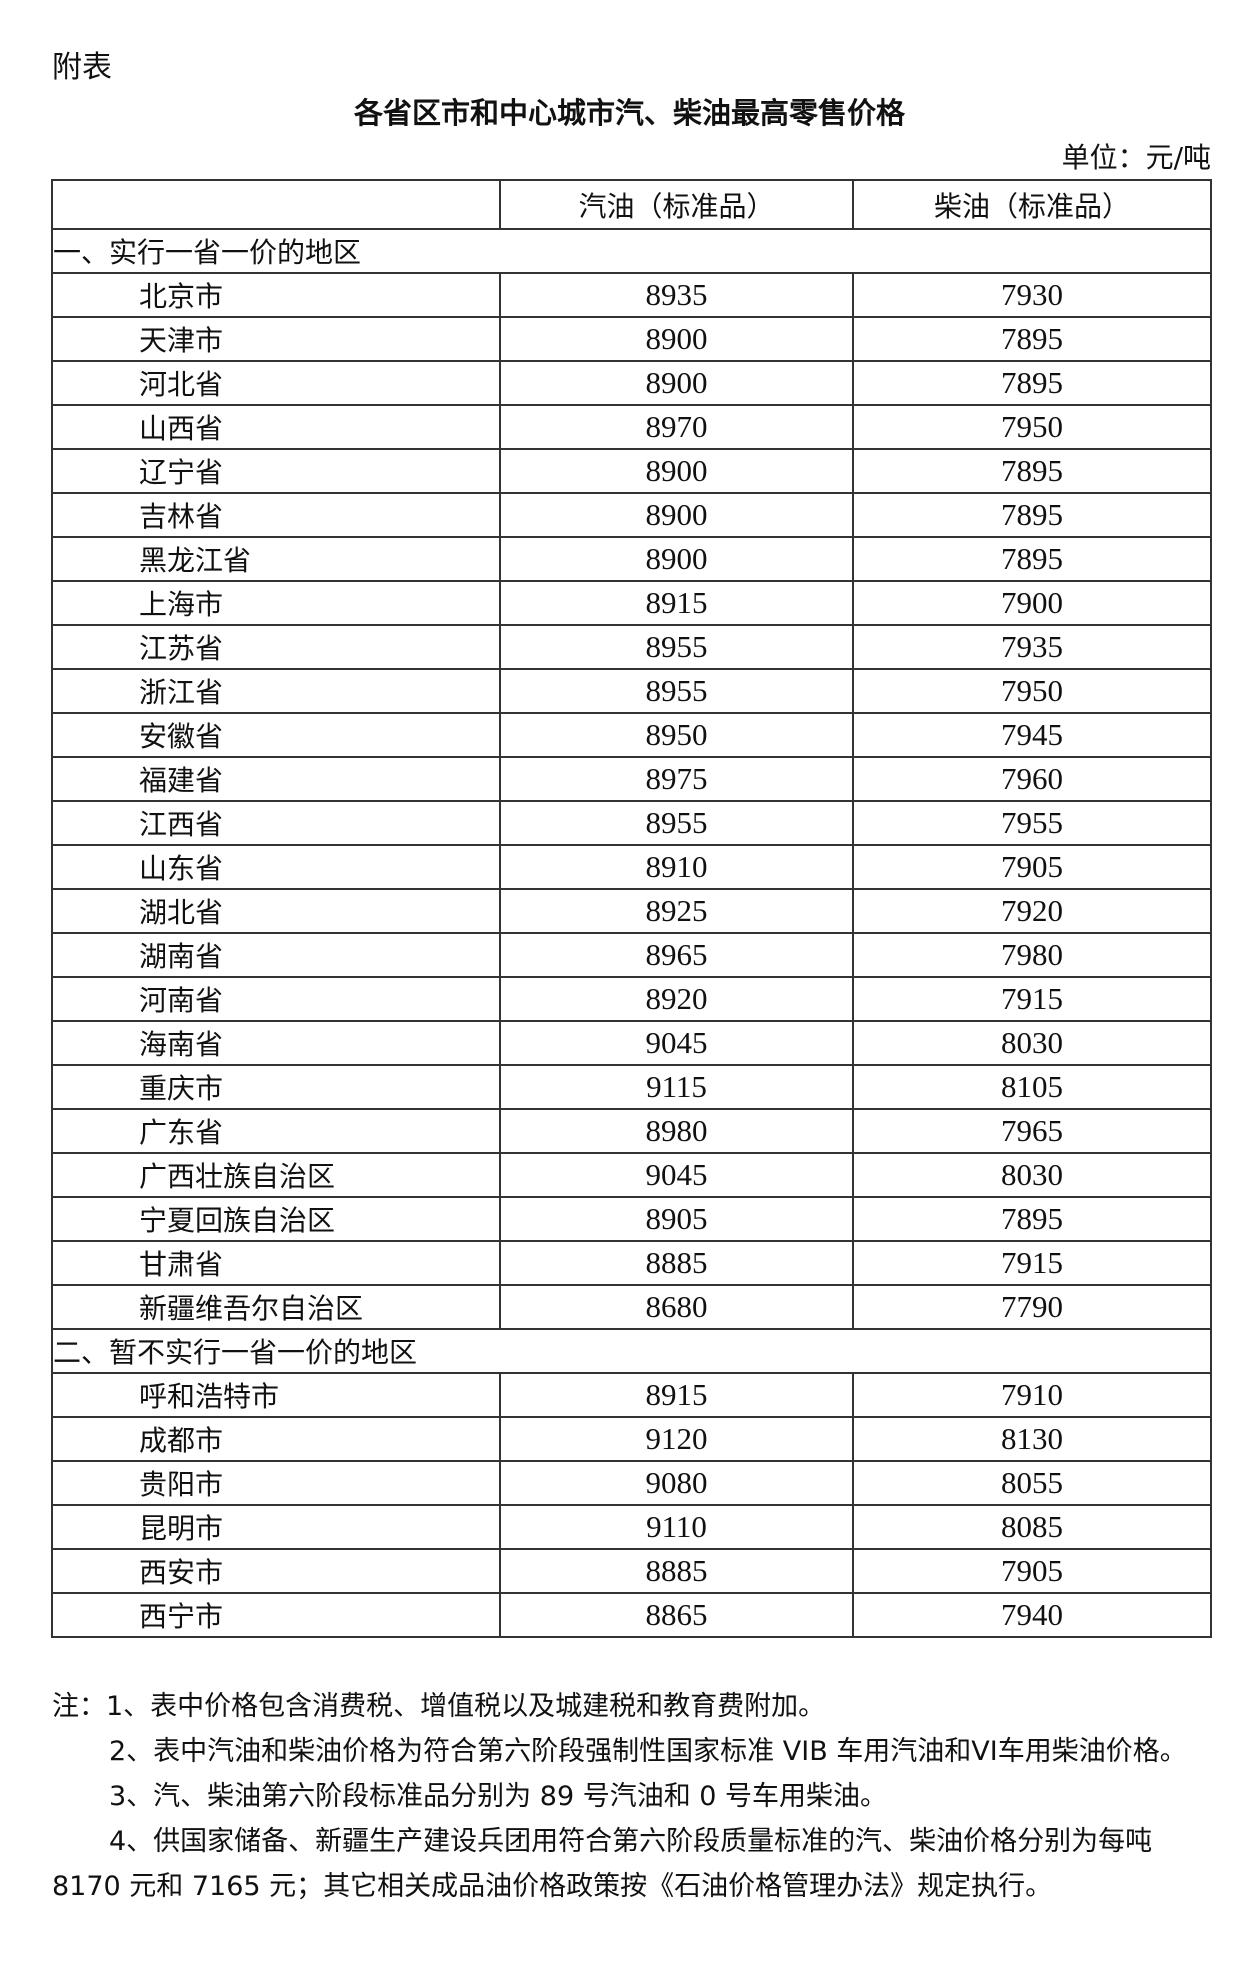 The image size is (1259, 1972). I want to click on table-row: 北京市 8935 7930, so click(631, 295).